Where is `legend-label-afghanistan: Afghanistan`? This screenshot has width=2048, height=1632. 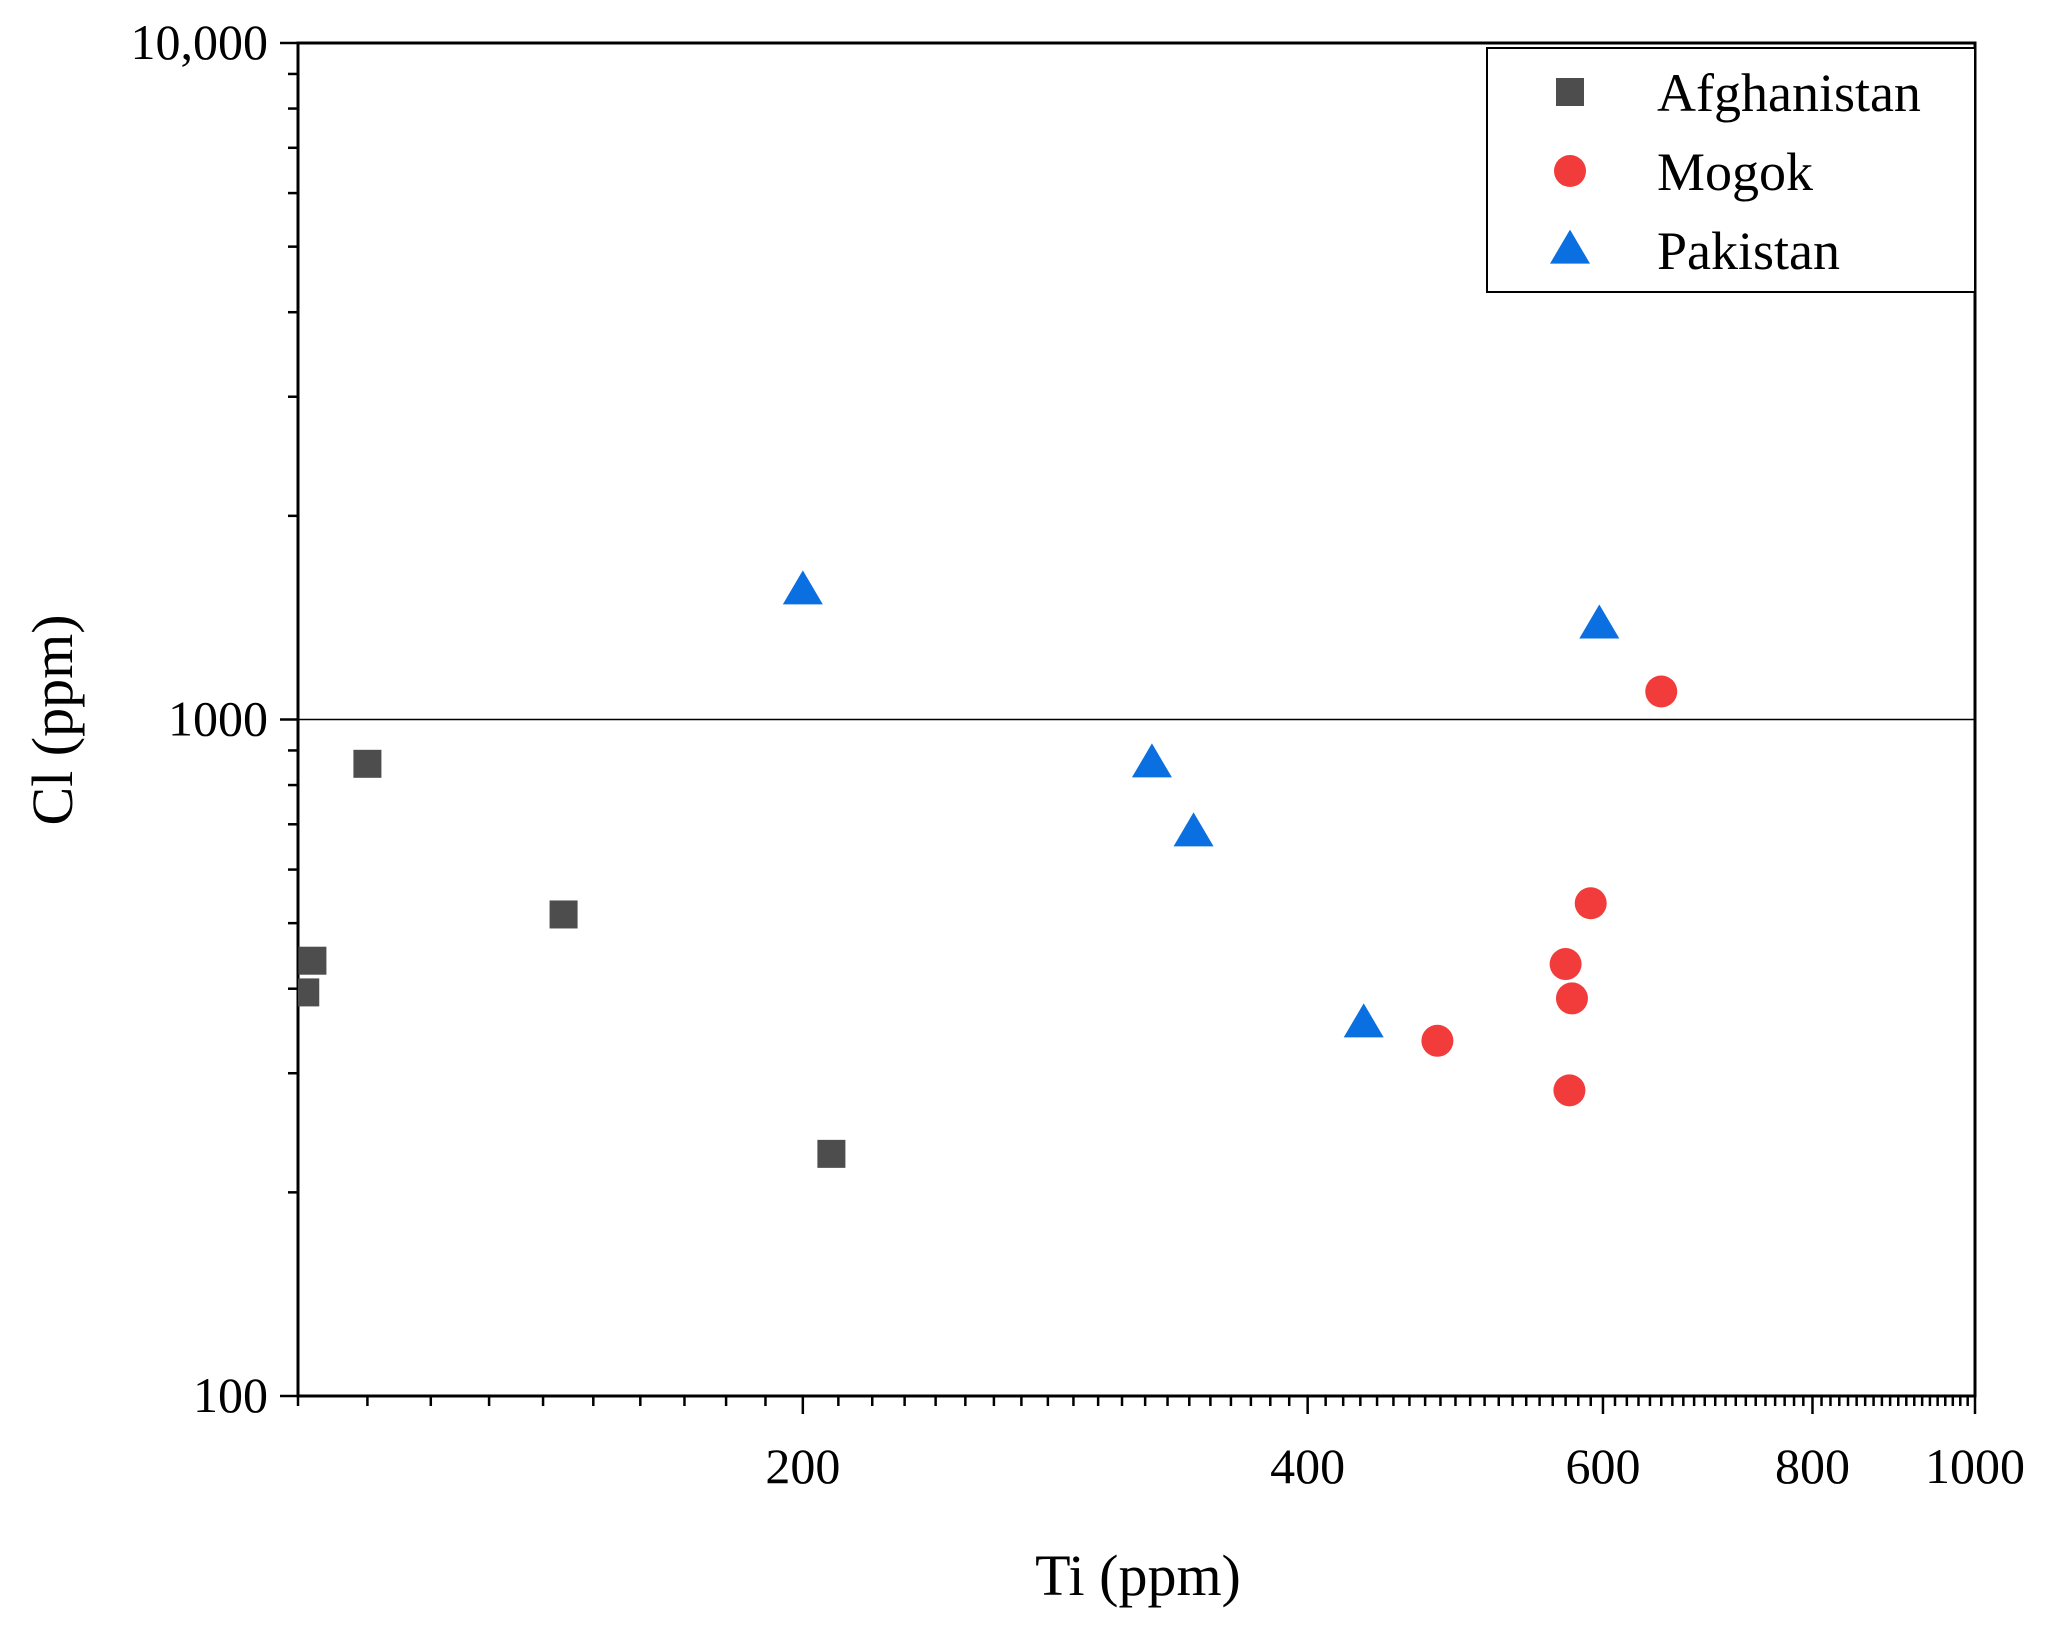 legend-label-afghanistan: Afghanistan is located at coordinates (1789, 93).